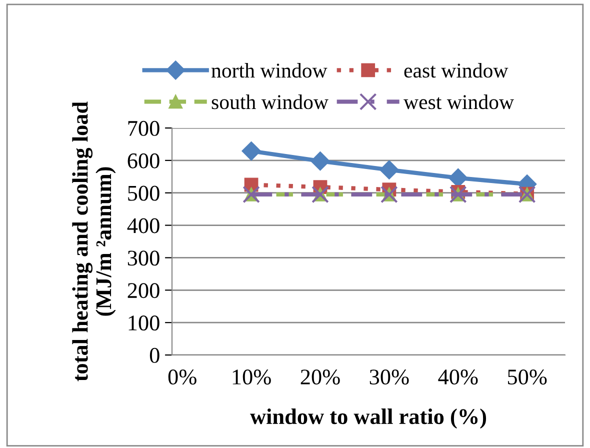 The height and width of the screenshot is (448, 590). What do you see at coordinates (459, 102) in the screenshot?
I see `legend-label: west window` at bounding box center [459, 102].